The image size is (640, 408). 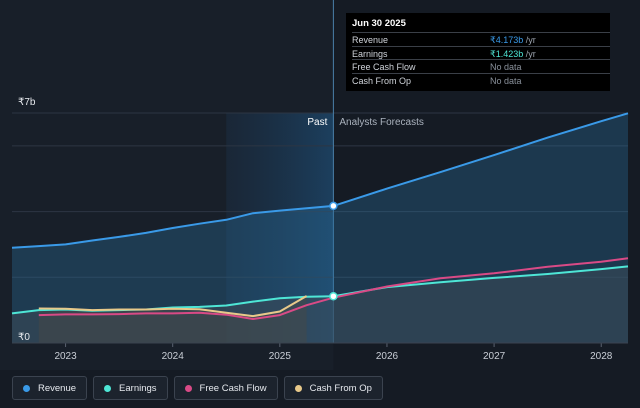 I want to click on tooltip-row: Revenue ₹4.173b /yr, so click(x=481, y=39).